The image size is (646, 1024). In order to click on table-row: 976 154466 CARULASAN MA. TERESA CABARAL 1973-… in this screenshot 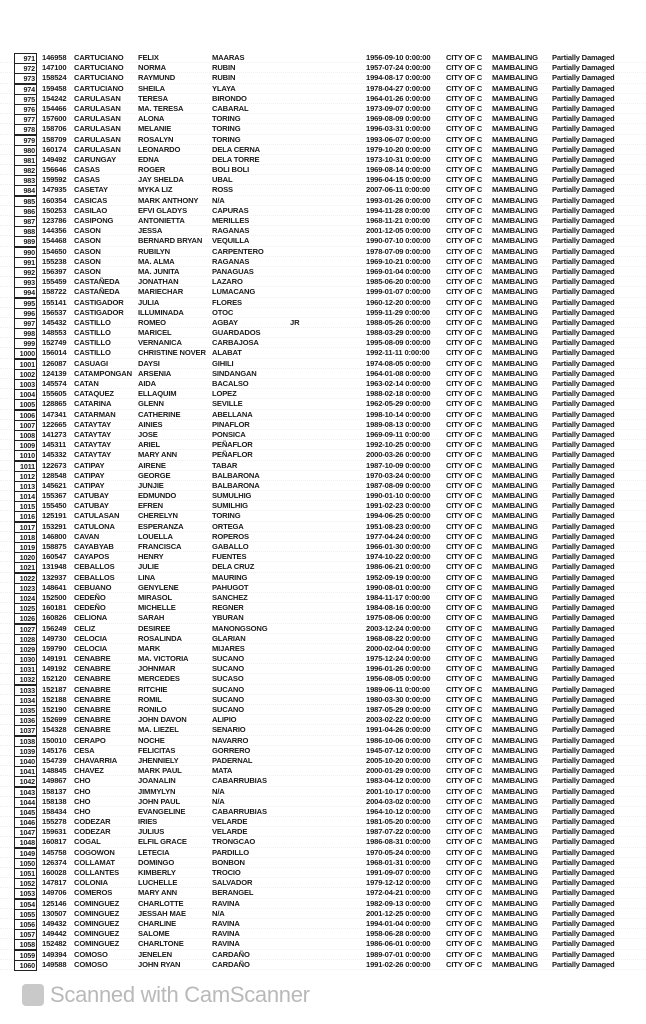, I will do `click(323, 109)`.